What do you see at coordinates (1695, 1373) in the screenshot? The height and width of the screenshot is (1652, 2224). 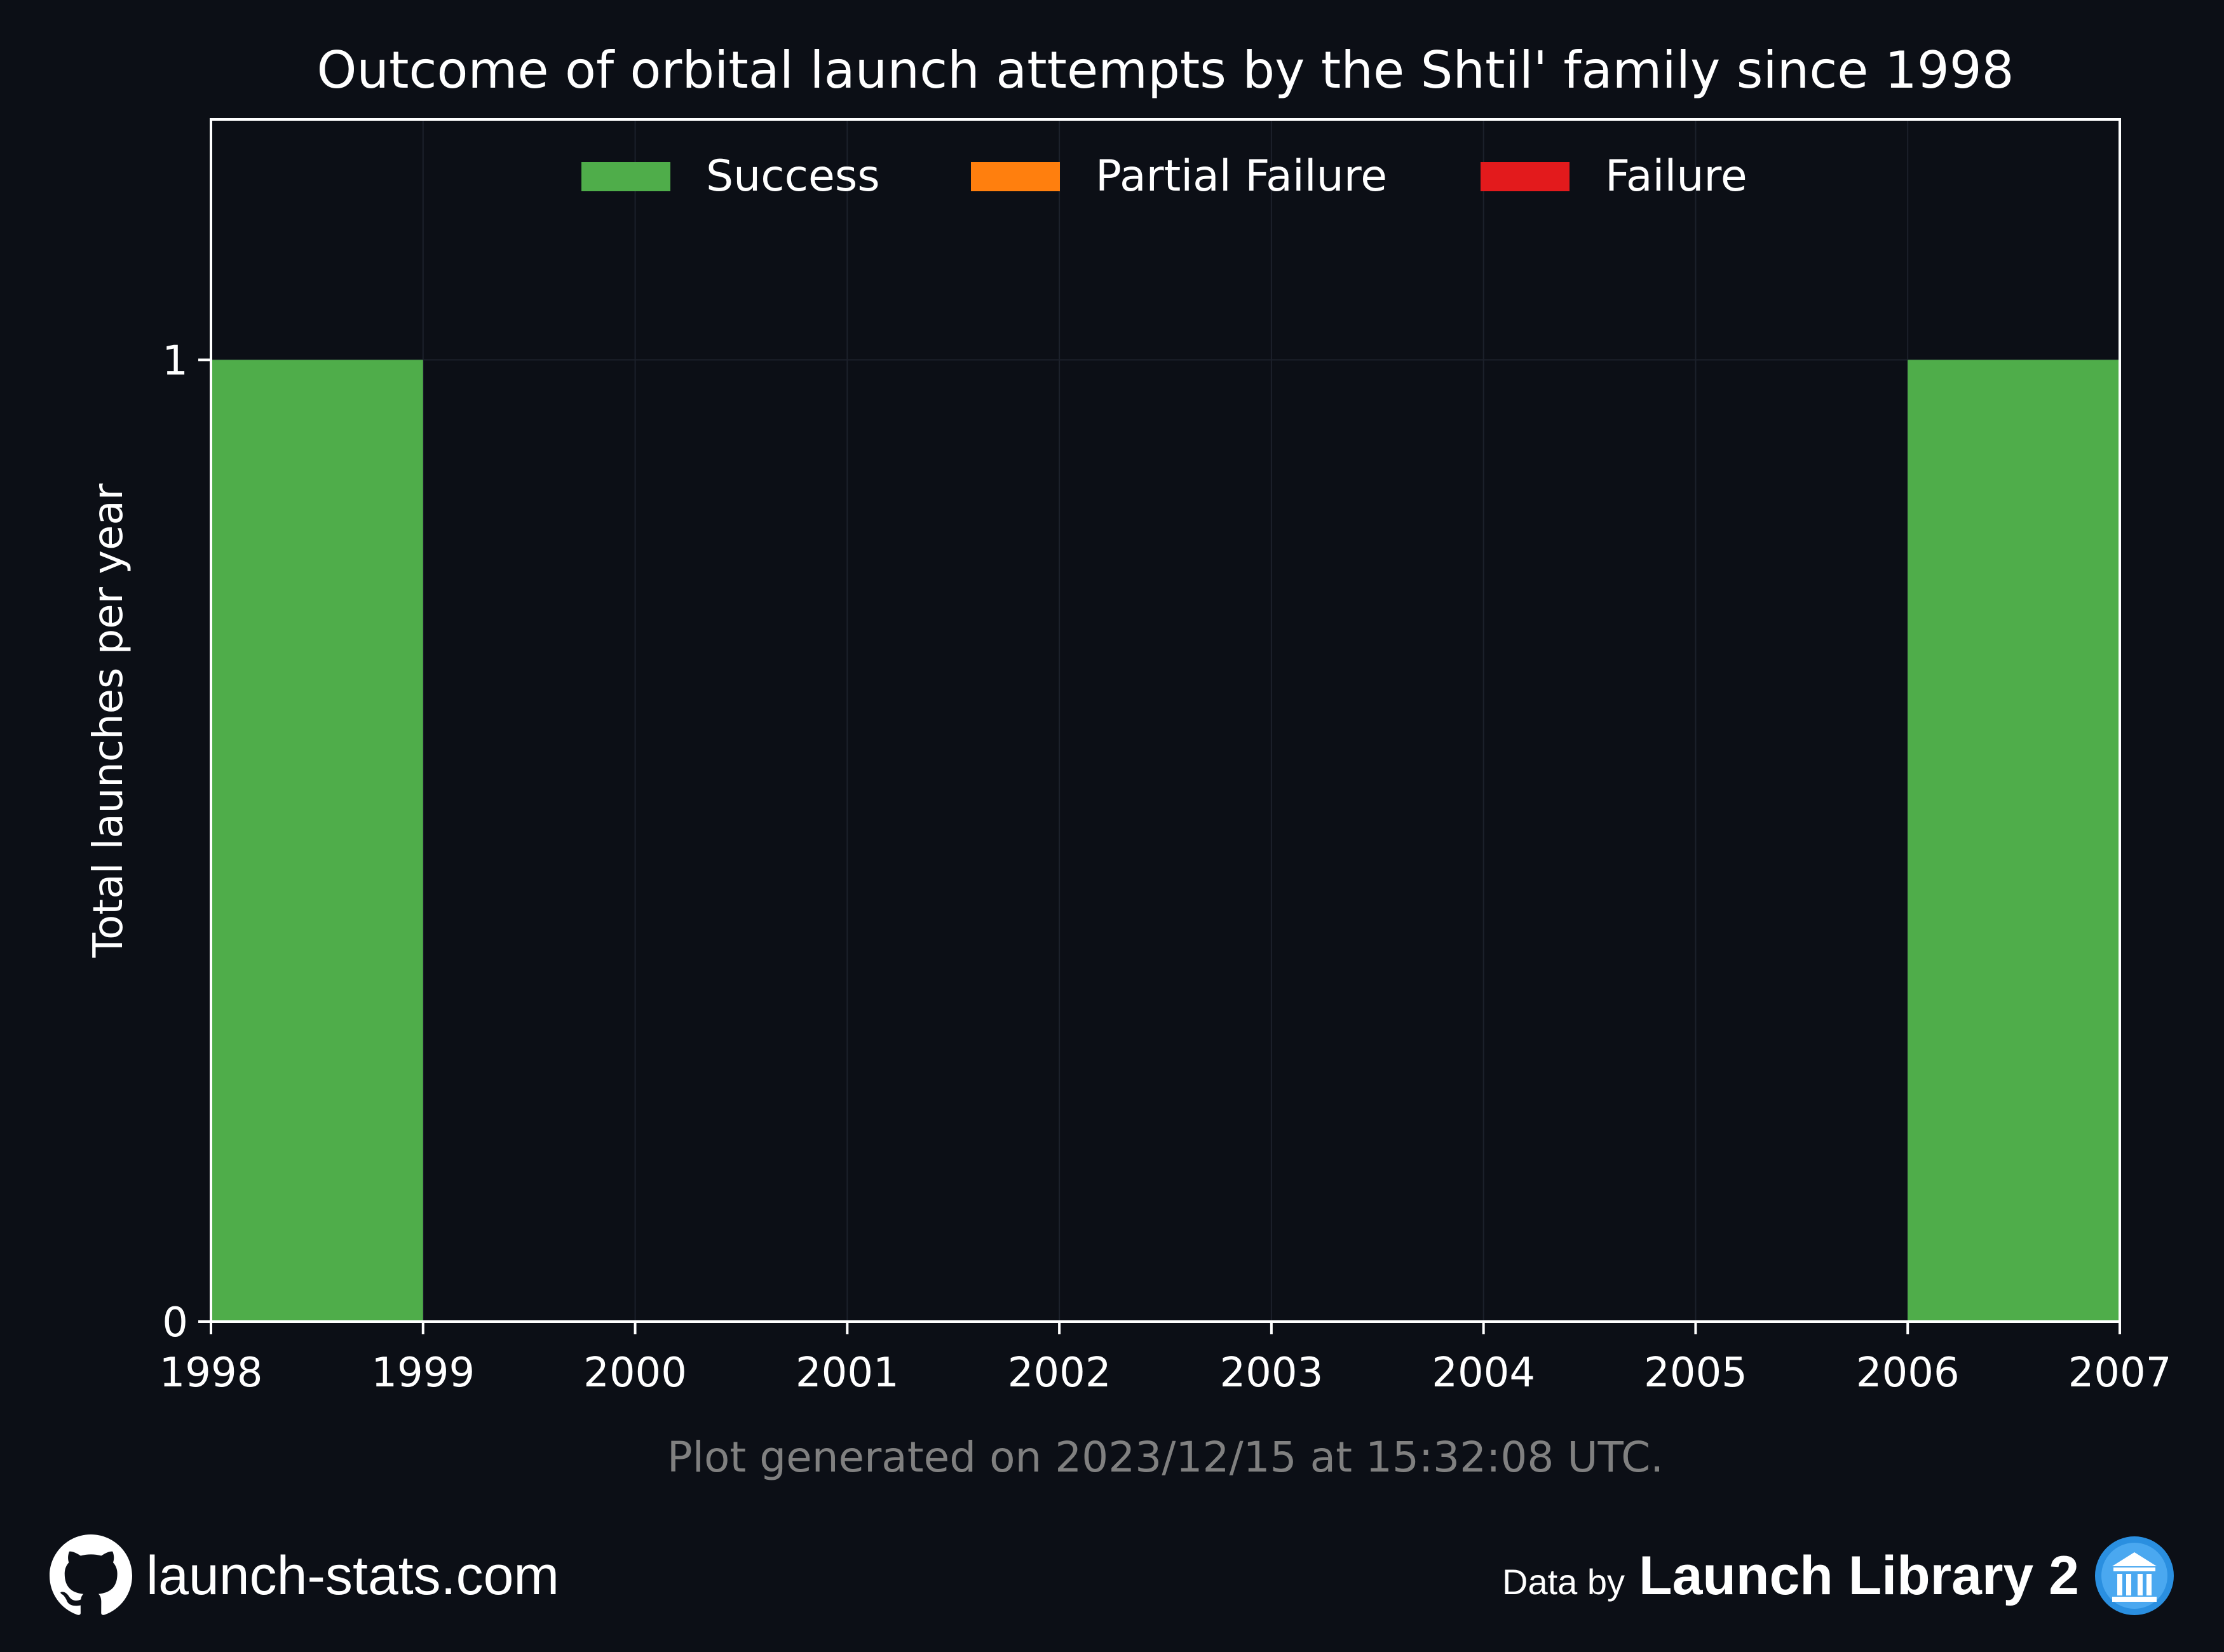 I see `x-tick-label-2005: 2005` at bounding box center [1695, 1373].